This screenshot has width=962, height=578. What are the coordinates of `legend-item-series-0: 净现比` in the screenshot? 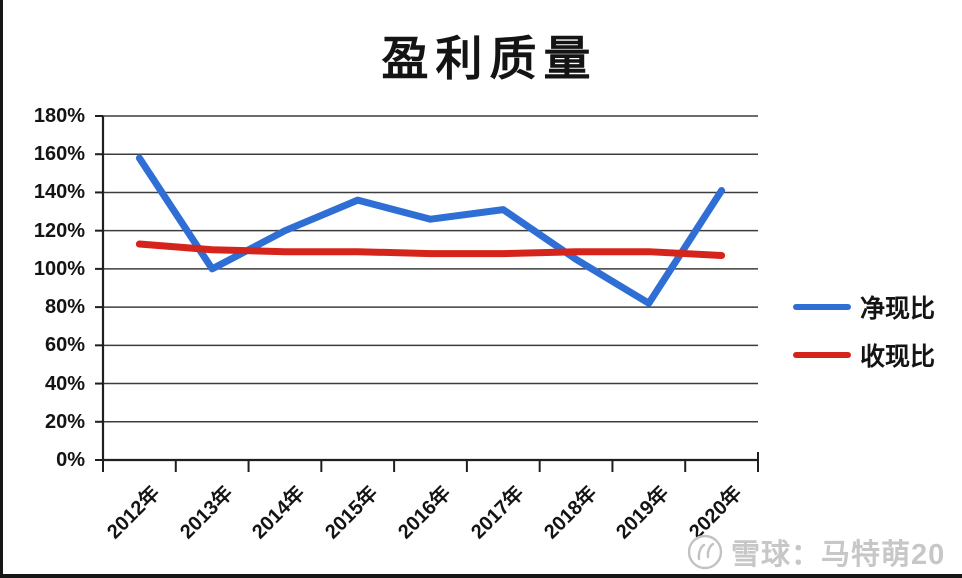 It's located at (864, 307).